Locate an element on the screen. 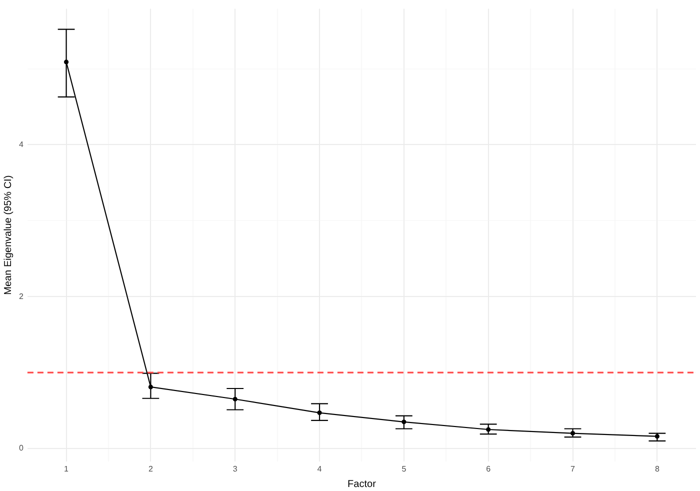 This screenshot has width=700, height=491. y-tick-label: 4 is located at coordinates (21, 144).